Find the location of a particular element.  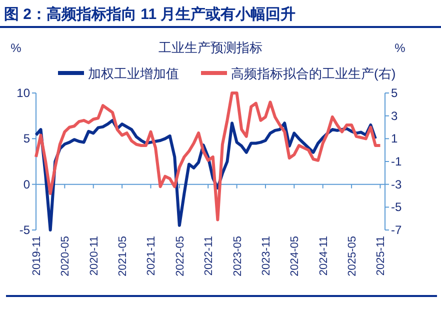

x-tick-label: 2022-05 is located at coordinates (180, 256).